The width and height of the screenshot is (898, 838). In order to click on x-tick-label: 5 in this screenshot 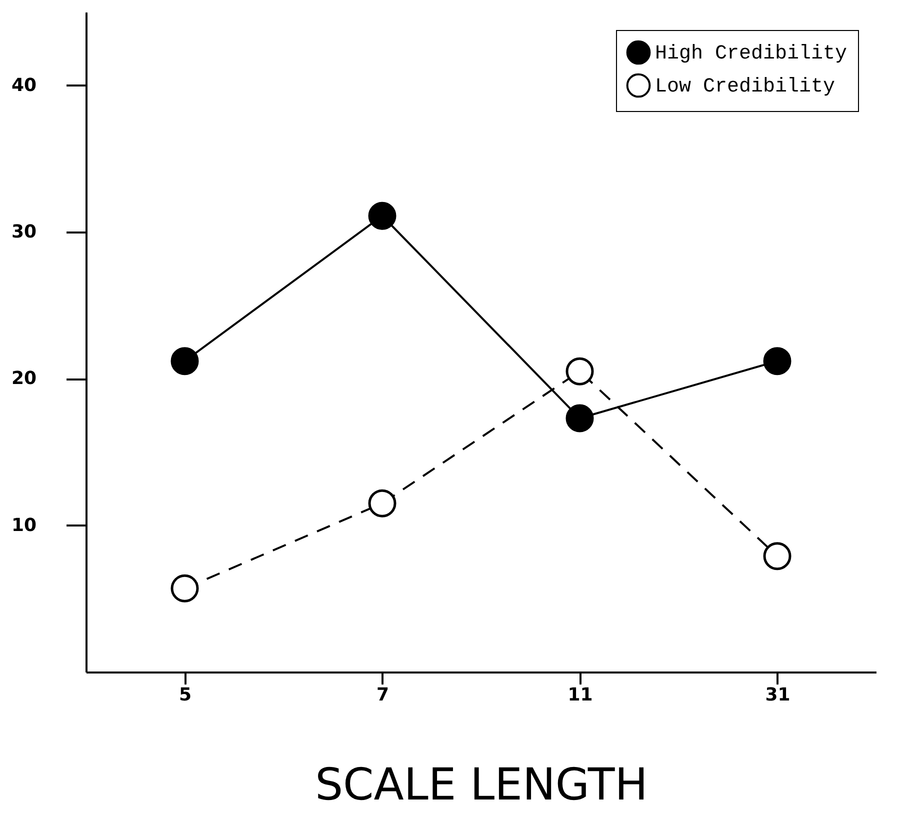, I will do `click(185, 695)`.